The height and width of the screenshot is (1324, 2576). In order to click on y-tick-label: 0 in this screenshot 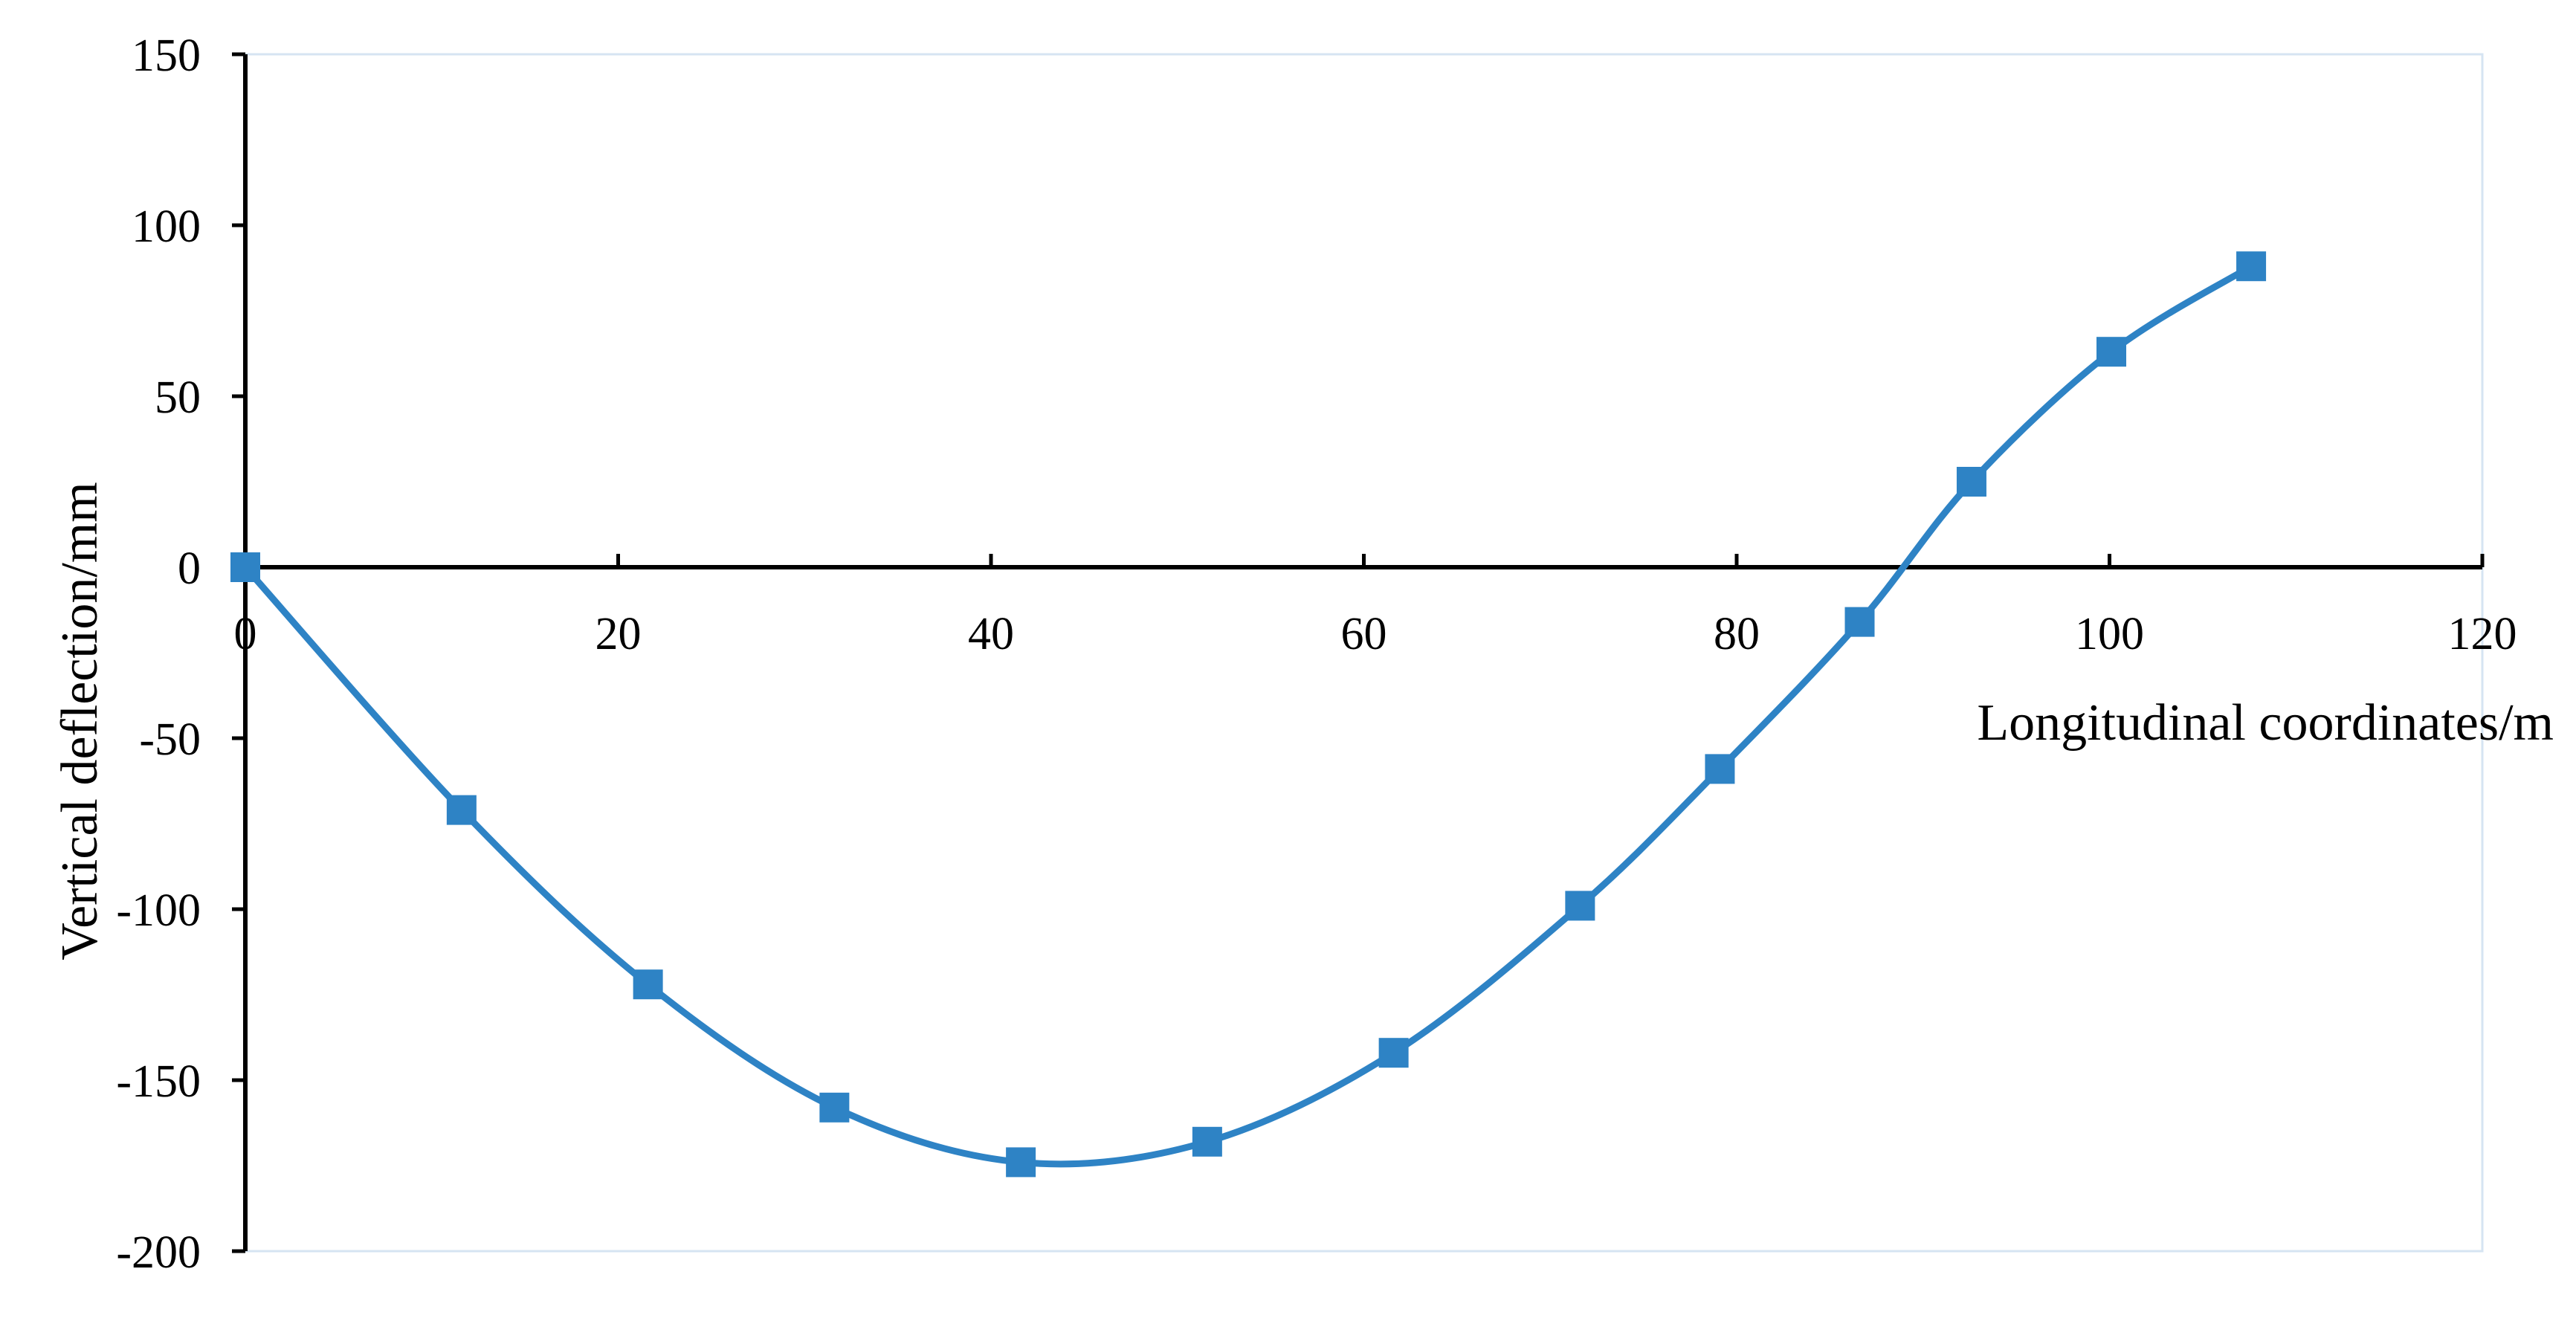, I will do `click(189, 568)`.